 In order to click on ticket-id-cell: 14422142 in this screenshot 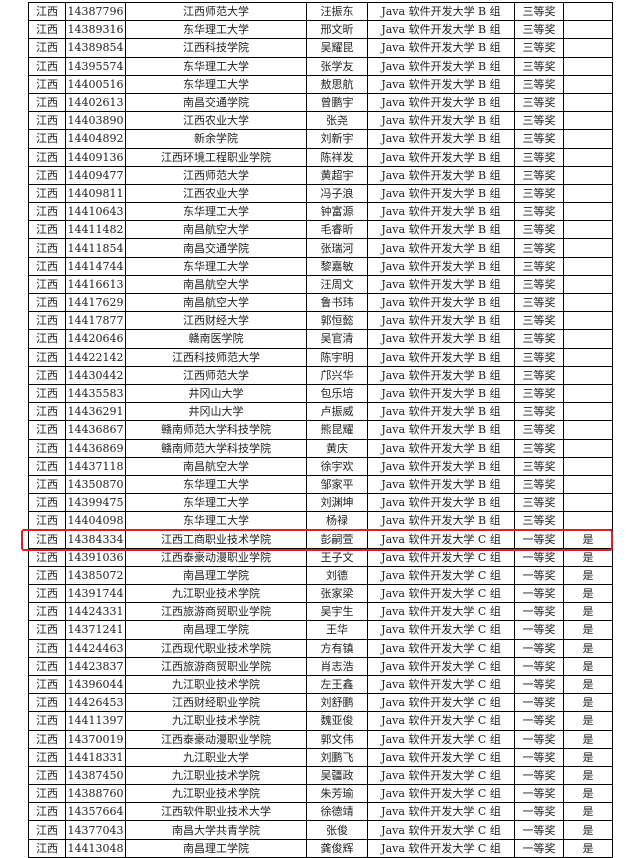, I will do `click(95, 357)`.